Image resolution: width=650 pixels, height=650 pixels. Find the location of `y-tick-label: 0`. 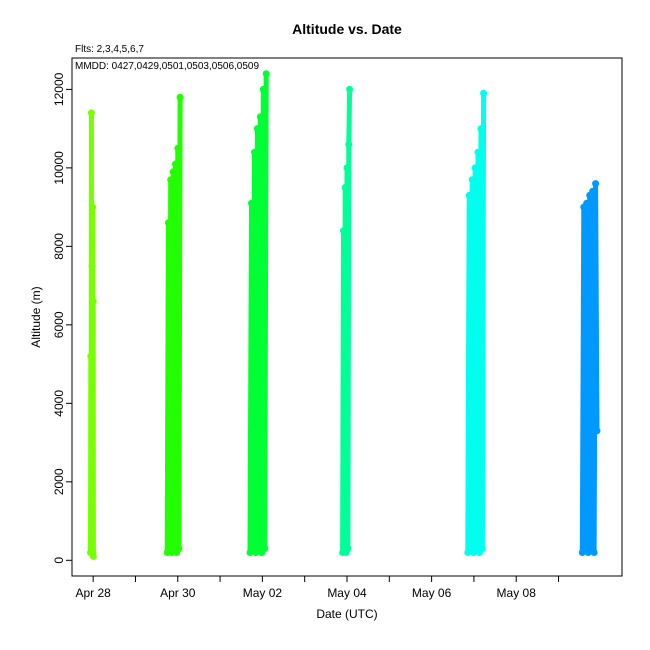

y-tick-label: 0 is located at coordinates (59, 560).